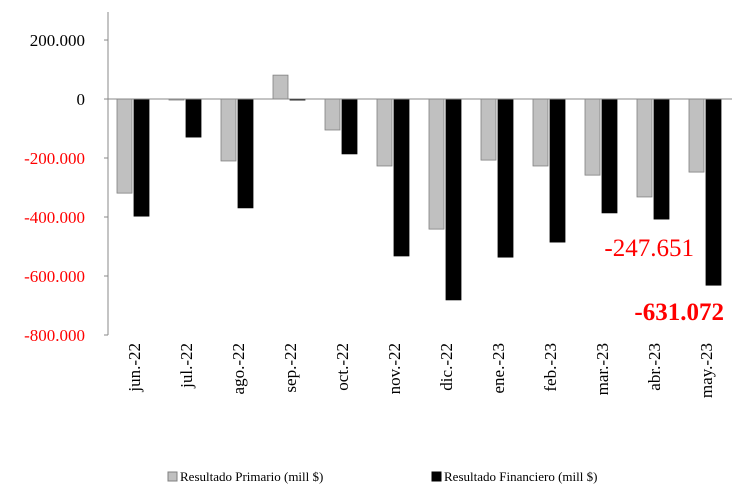  I want to click on x-tick-label: jul.-22, so click(186, 366).